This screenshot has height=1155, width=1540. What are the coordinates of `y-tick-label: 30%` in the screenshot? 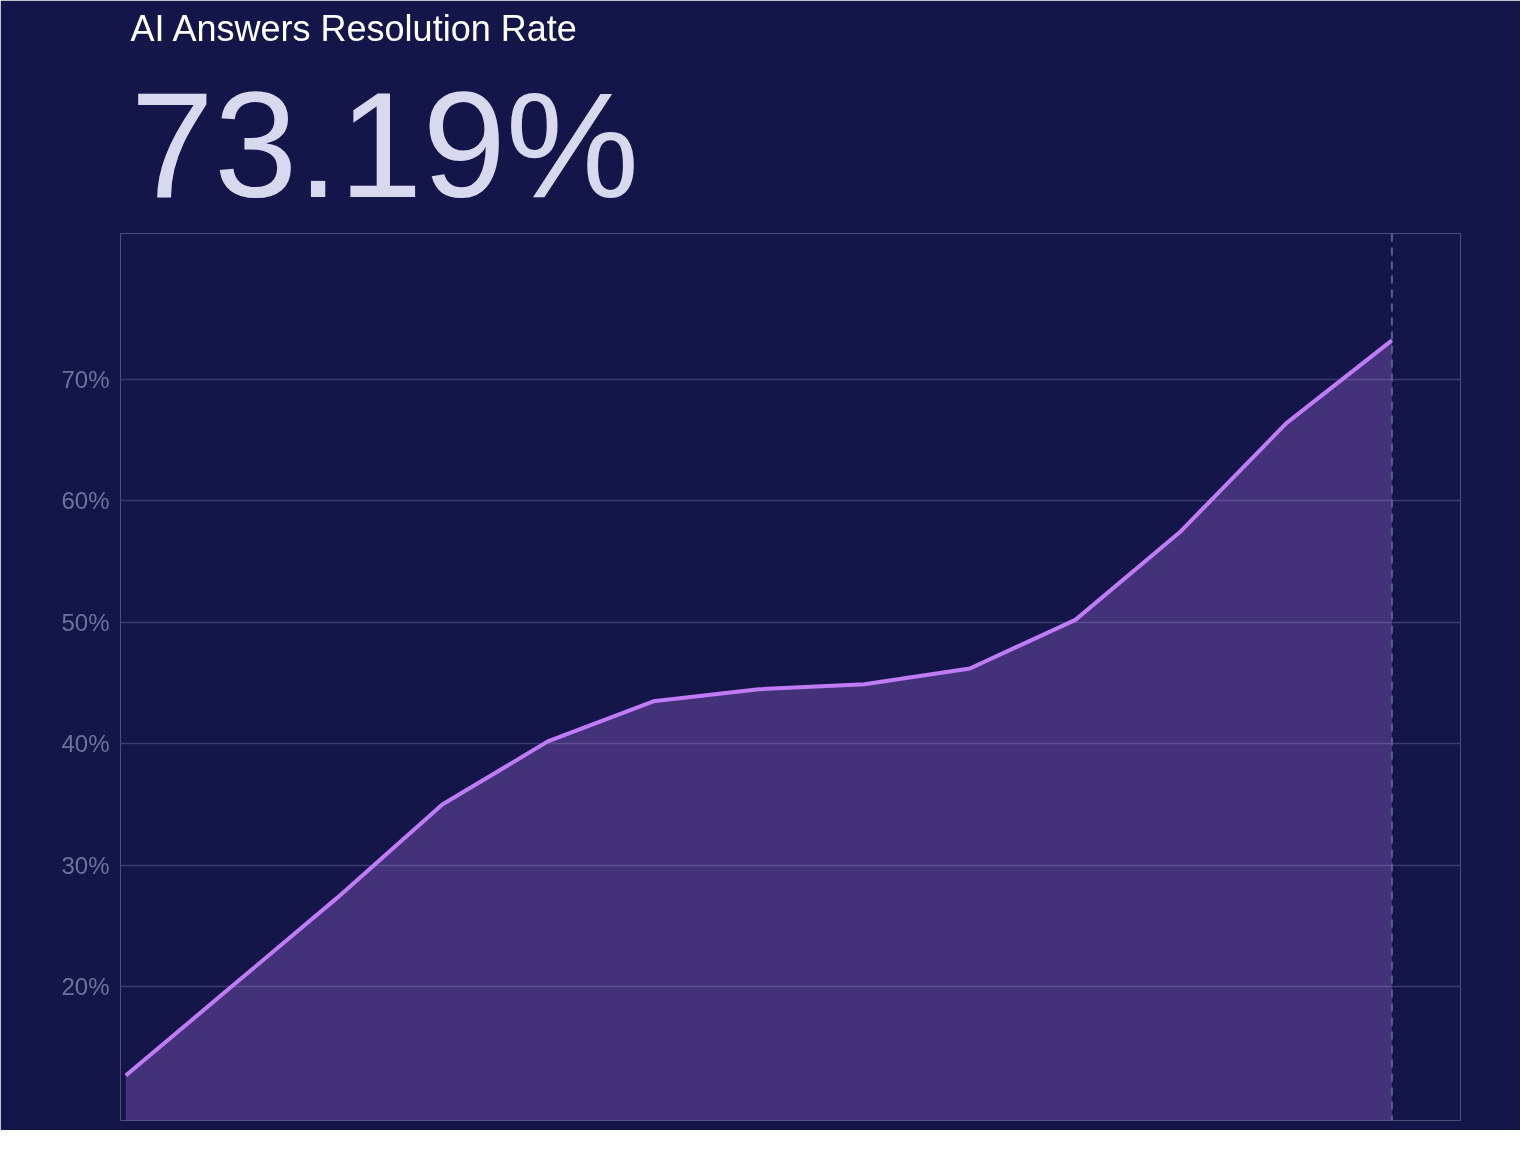 It's located at (85, 865).